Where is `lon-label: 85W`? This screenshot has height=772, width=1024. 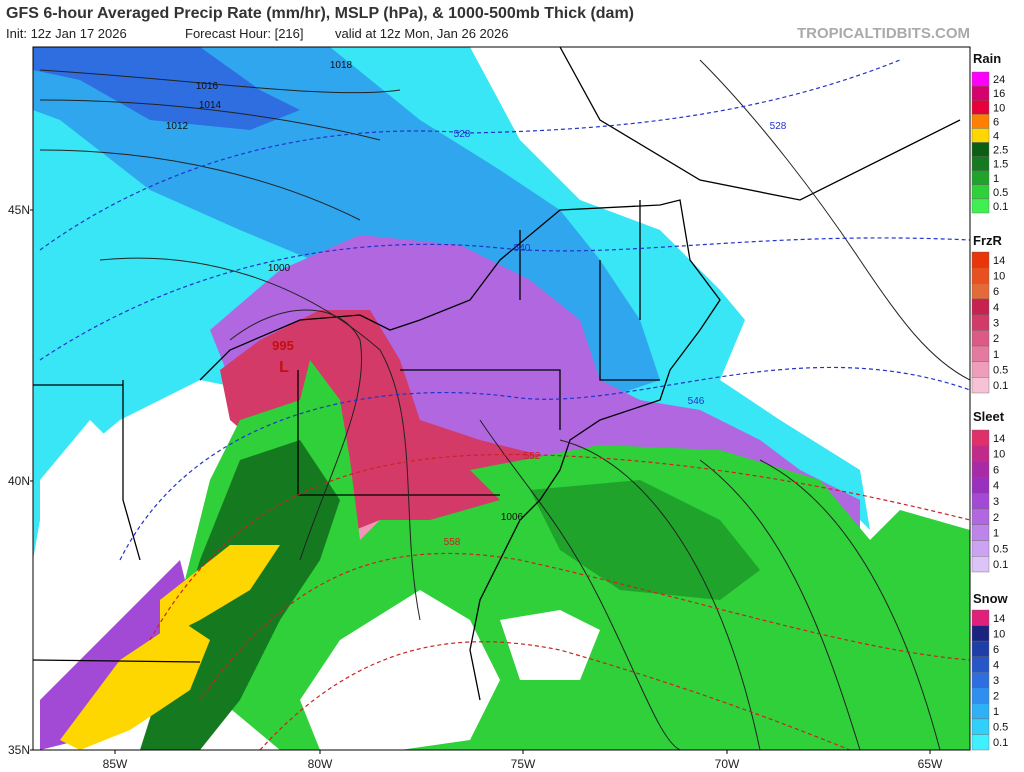
lon-label: 85W is located at coordinates (115, 764).